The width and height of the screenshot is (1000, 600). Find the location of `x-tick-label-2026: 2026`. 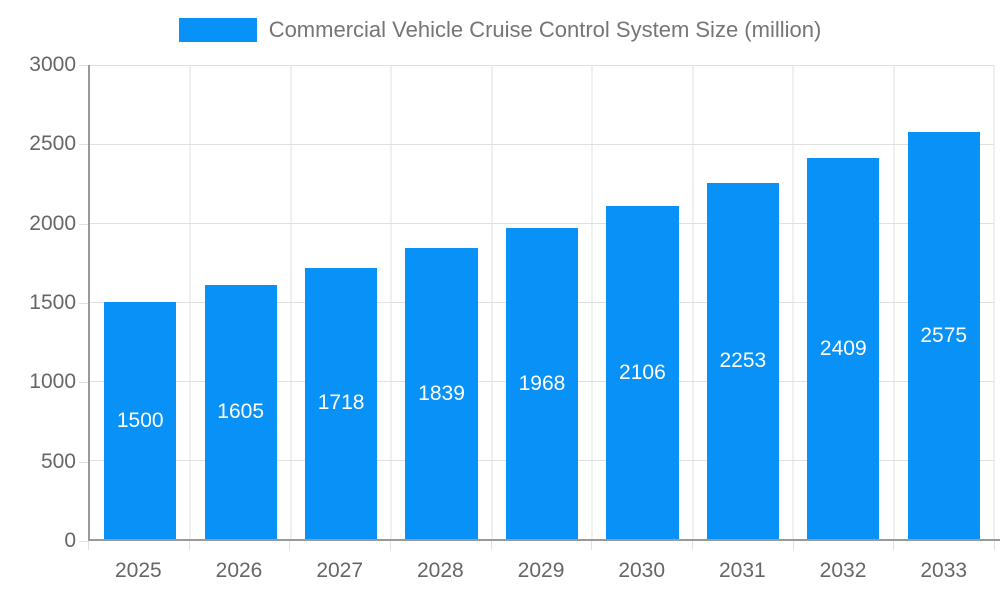

x-tick-label-2026: 2026 is located at coordinates (239, 570).